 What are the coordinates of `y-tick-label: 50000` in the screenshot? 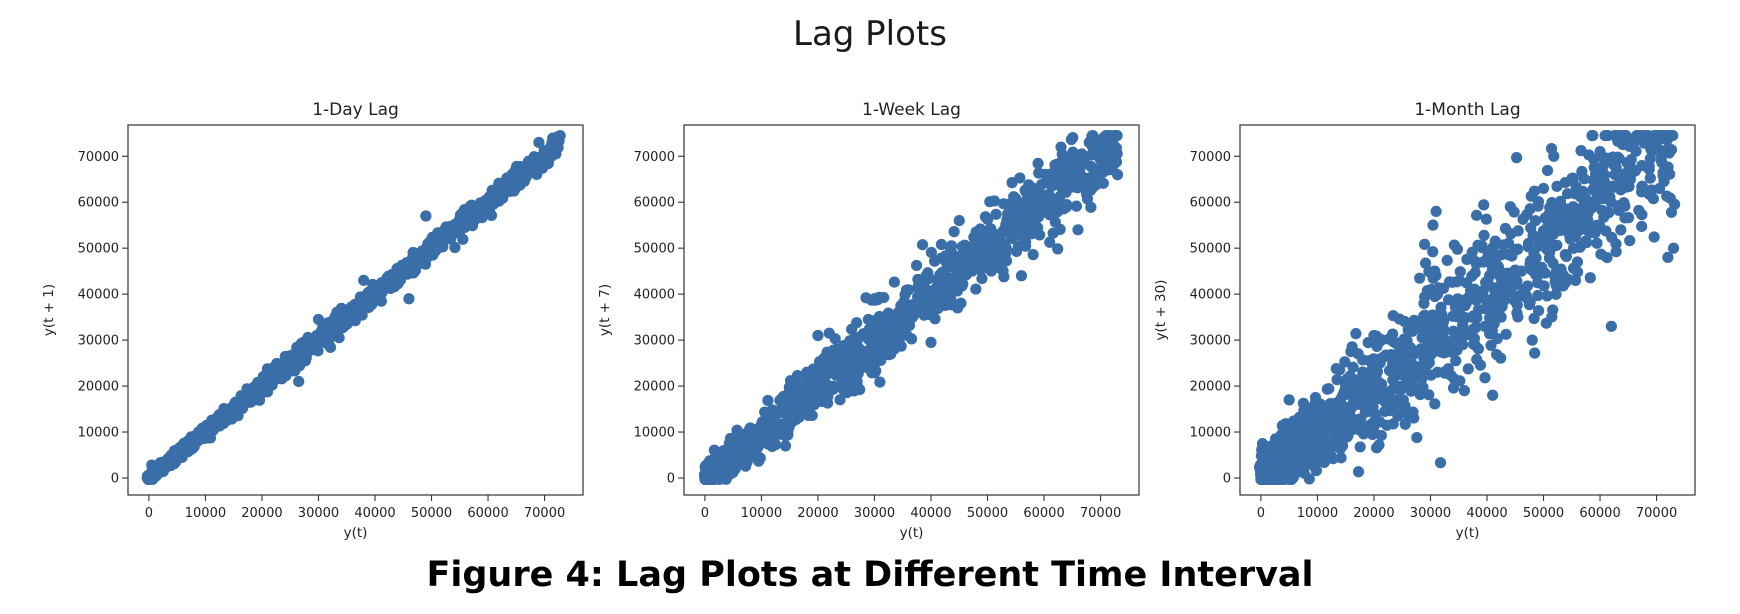 It's located at (654, 249).